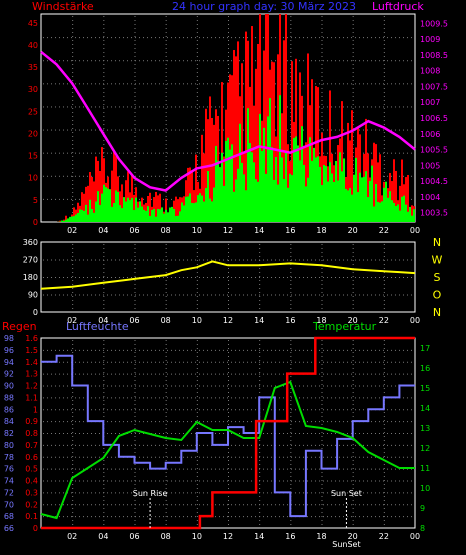  I want to click on pressure-title: Luftdruck, so click(398, 6).